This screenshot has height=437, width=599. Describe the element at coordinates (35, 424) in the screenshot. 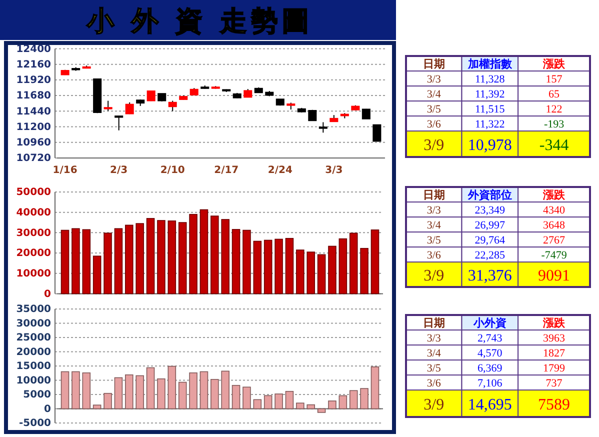

I see `y-tick-label: -5000` at that location.